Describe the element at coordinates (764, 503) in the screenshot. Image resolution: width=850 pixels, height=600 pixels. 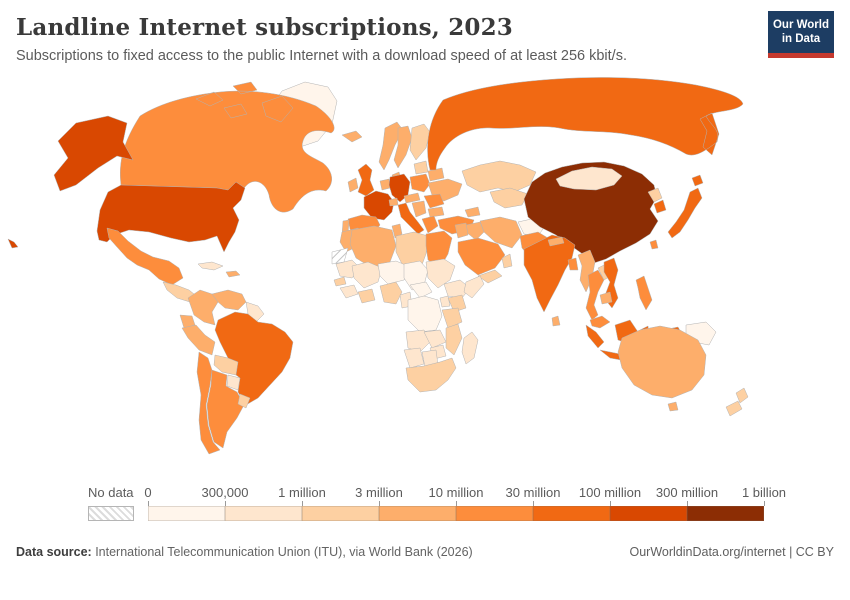
I see `legend-tick` at that location.